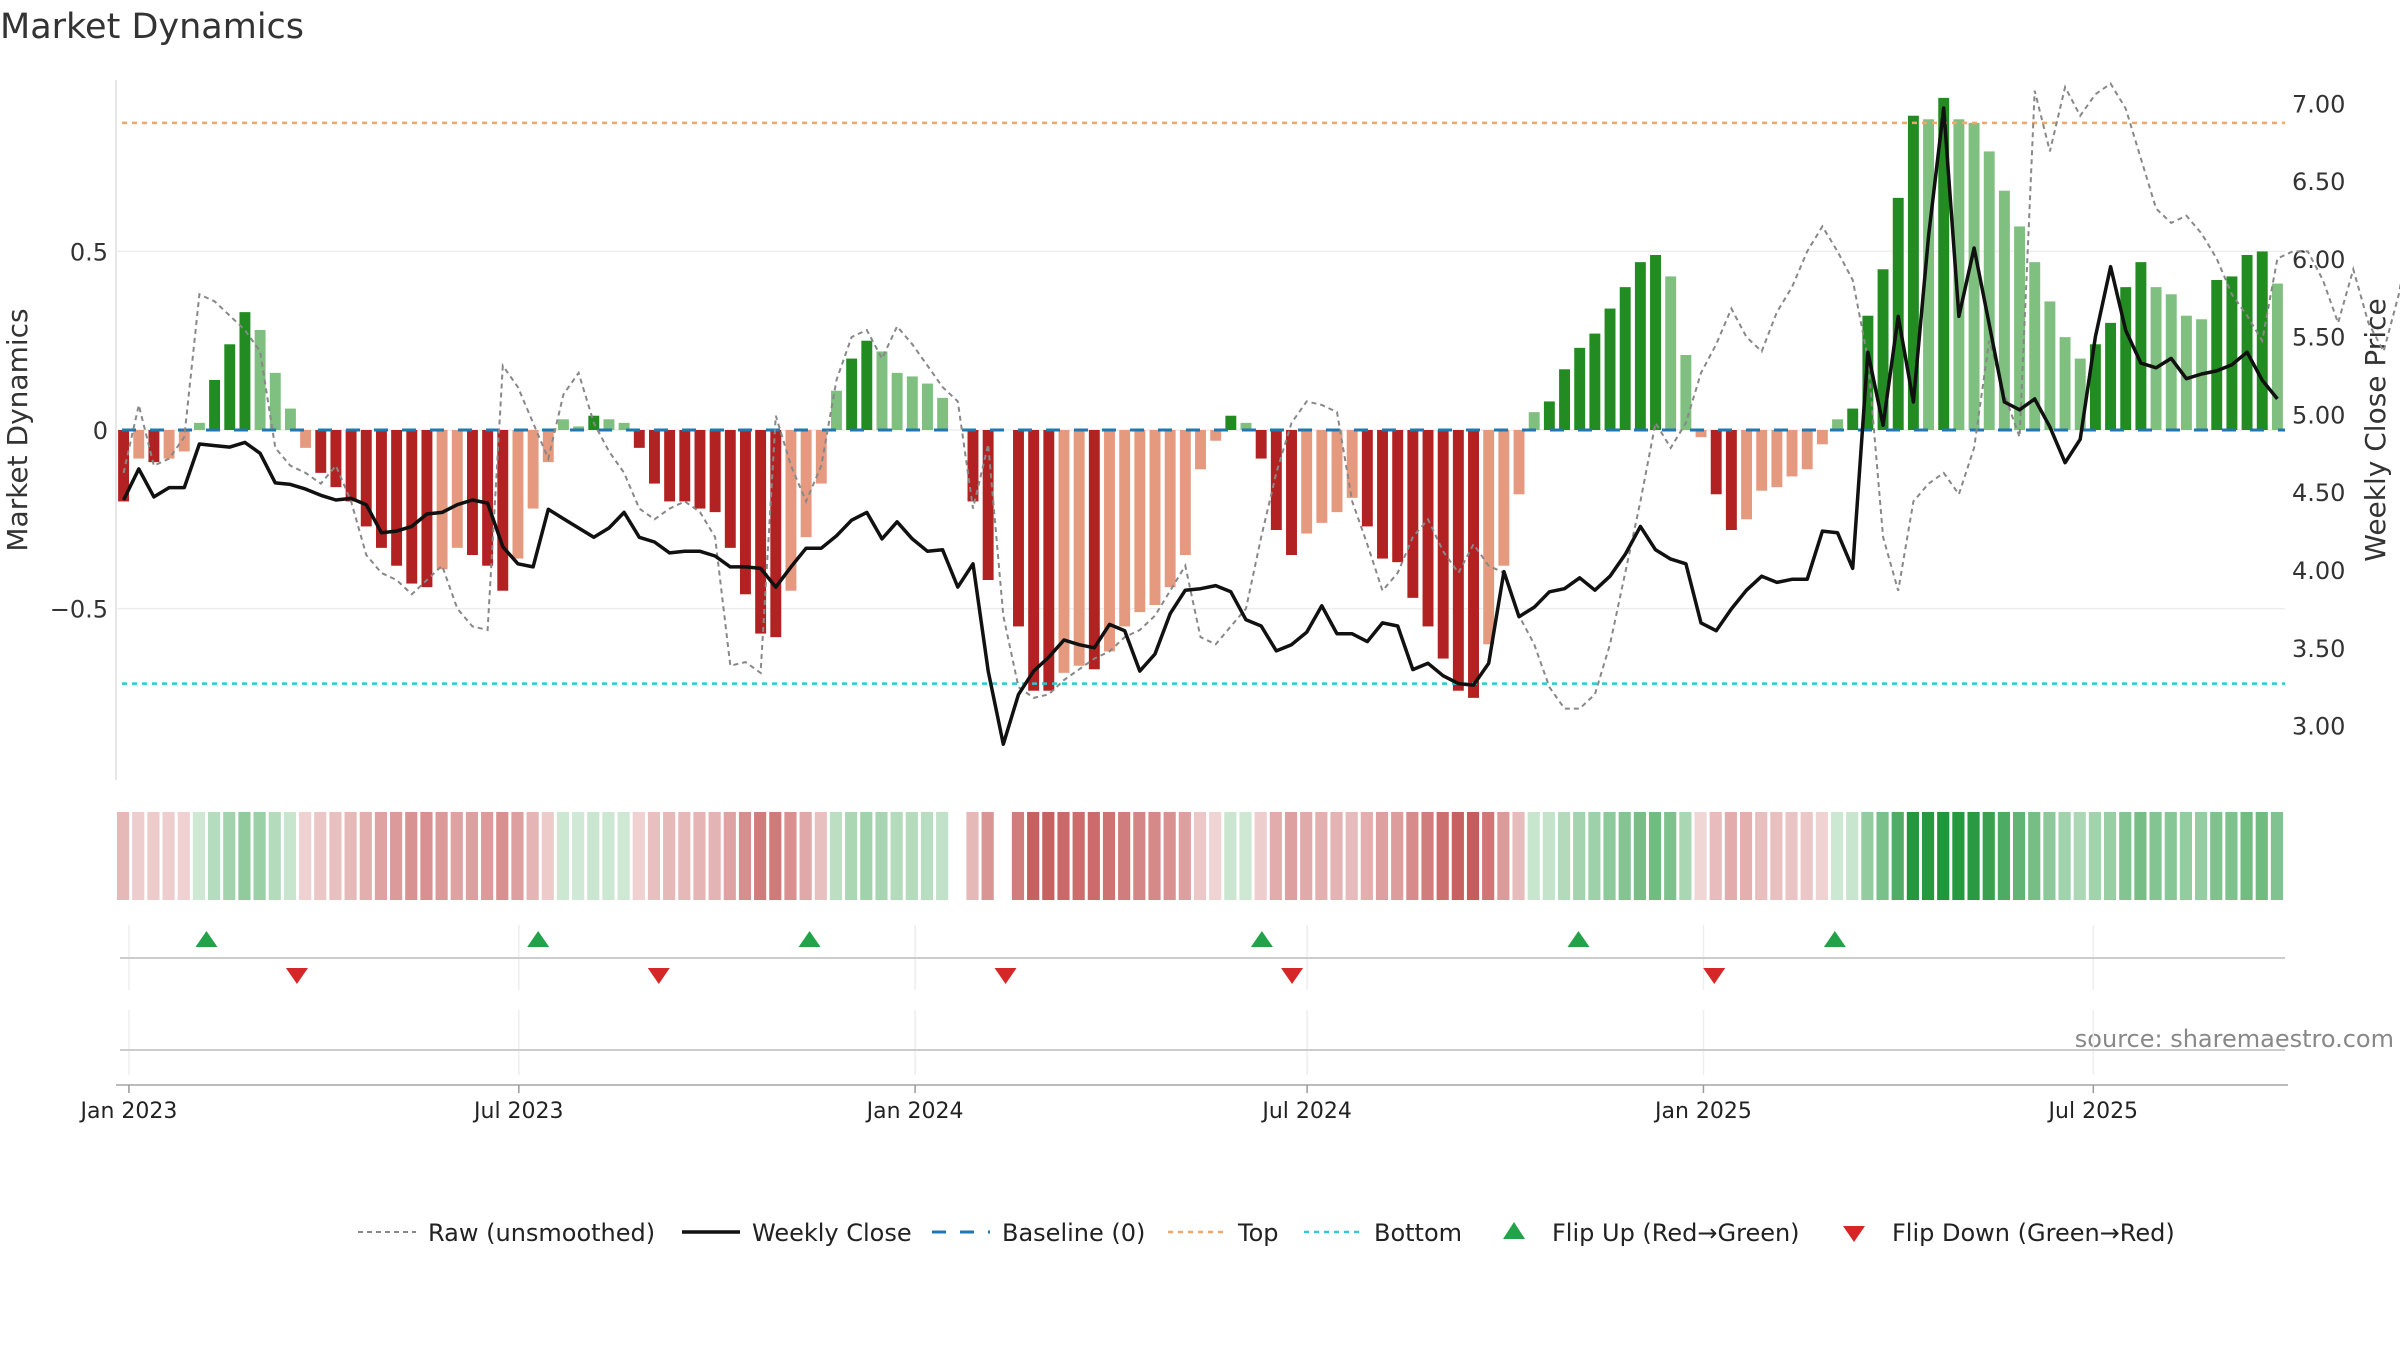  Describe the element at coordinates (1702, 1111) in the screenshot. I see `x-tick-label: Jan 2025` at that location.